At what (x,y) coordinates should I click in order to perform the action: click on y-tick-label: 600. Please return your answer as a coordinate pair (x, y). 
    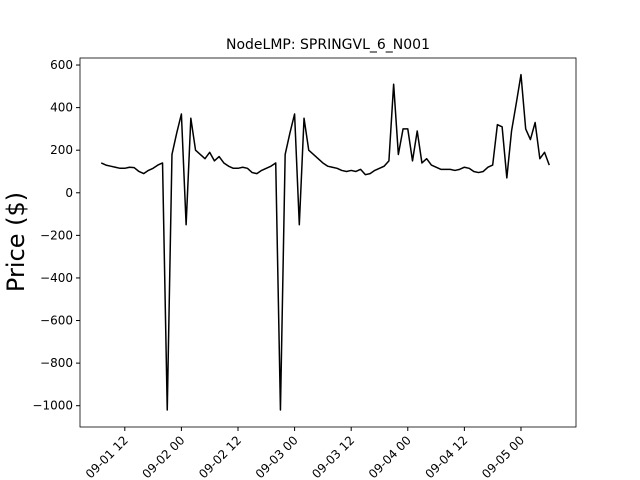
    Looking at the image, I should click on (61, 65).